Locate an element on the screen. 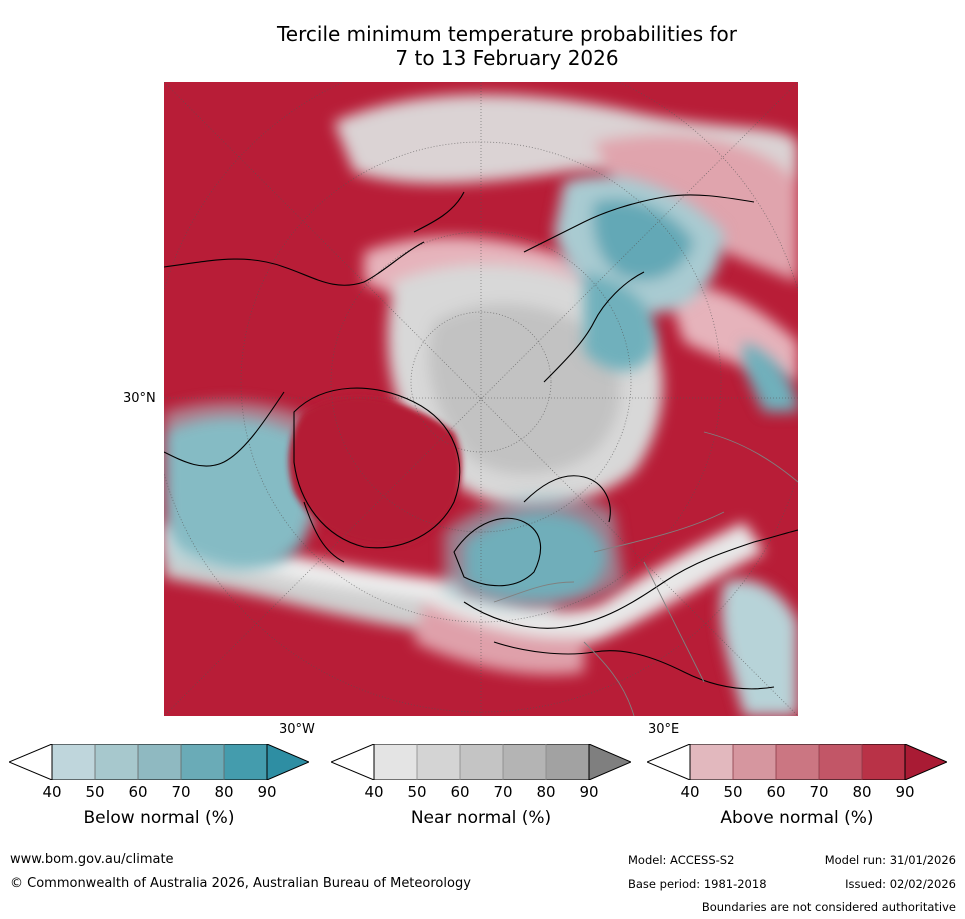 This screenshot has height=919, width=965. website-link: www.bom.gov.au/climate is located at coordinates (92, 859).